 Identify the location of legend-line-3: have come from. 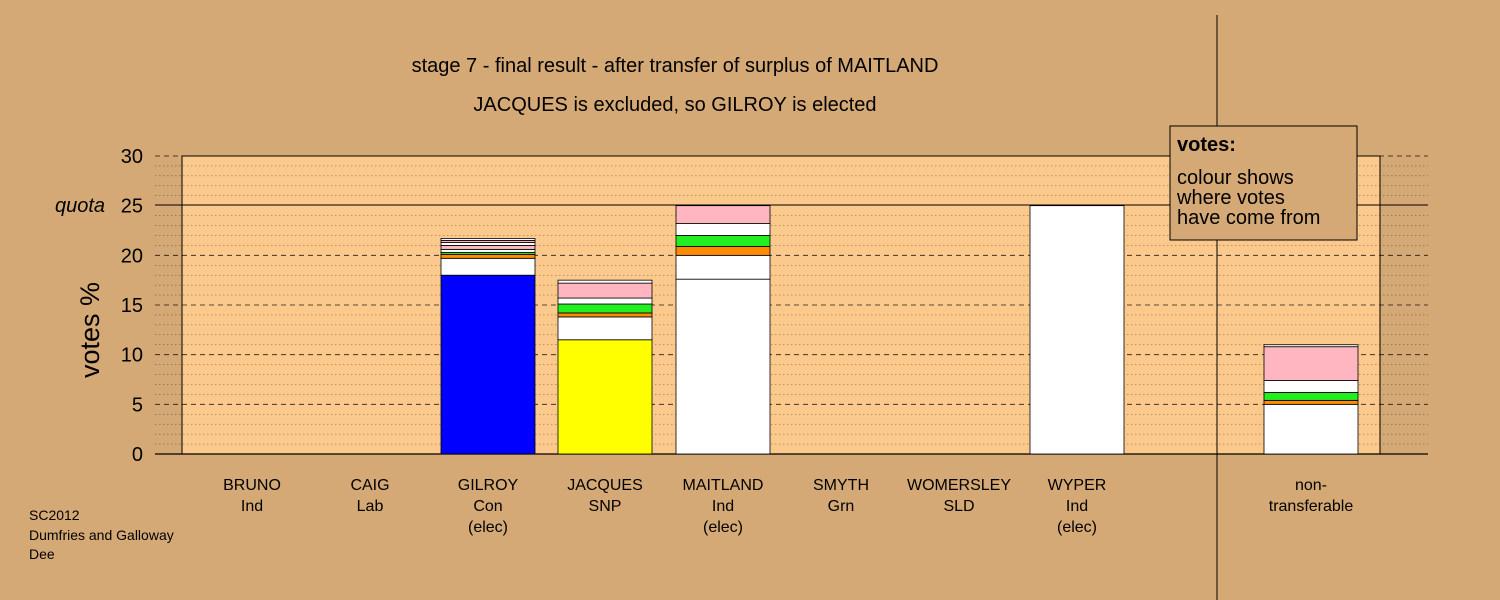
(1248, 218).